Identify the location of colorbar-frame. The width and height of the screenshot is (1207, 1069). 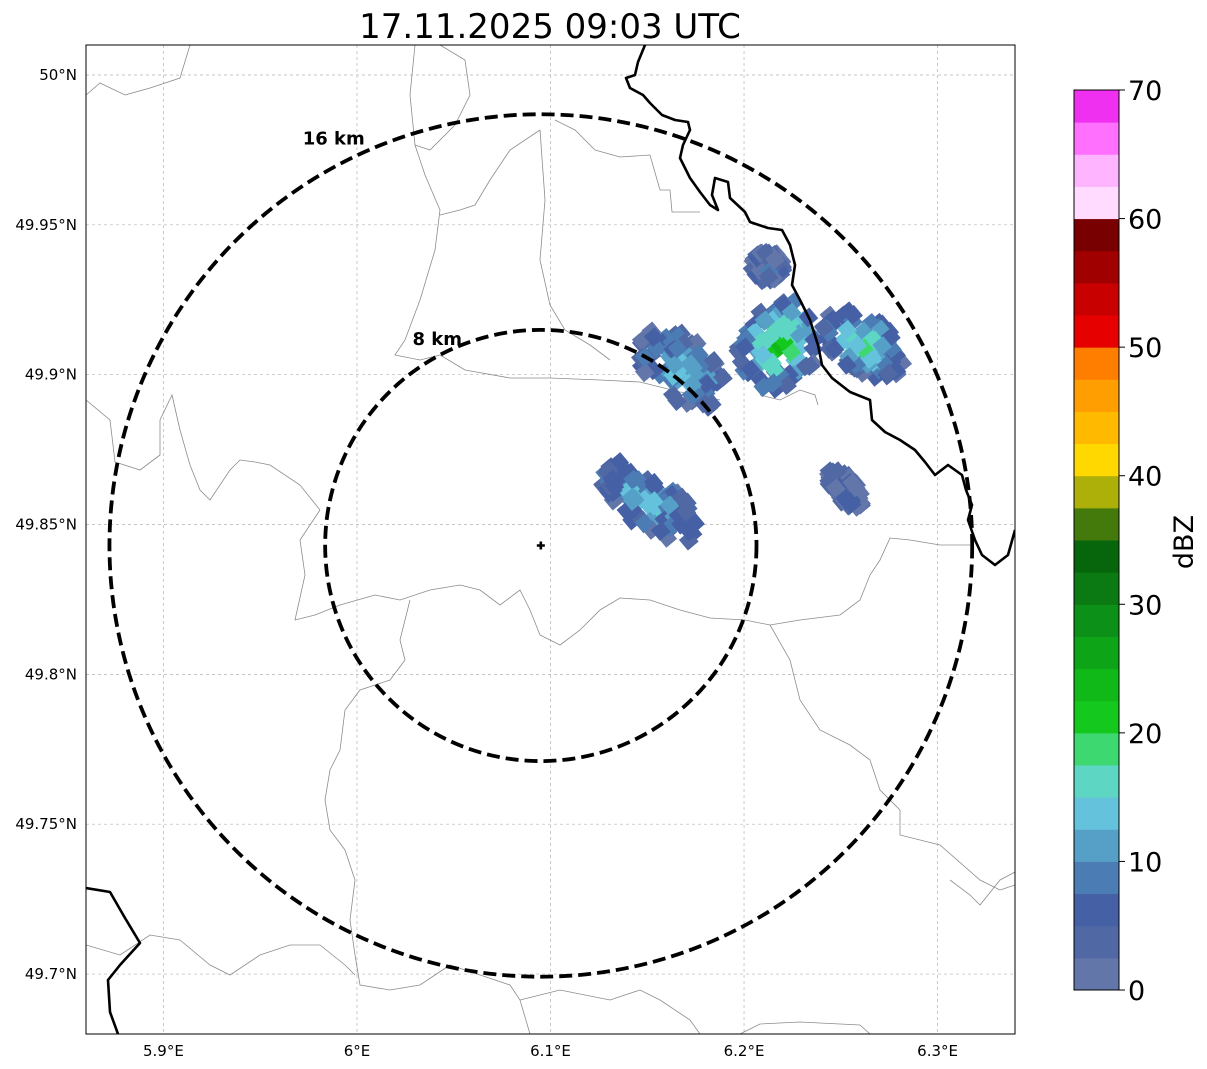
(1096, 540).